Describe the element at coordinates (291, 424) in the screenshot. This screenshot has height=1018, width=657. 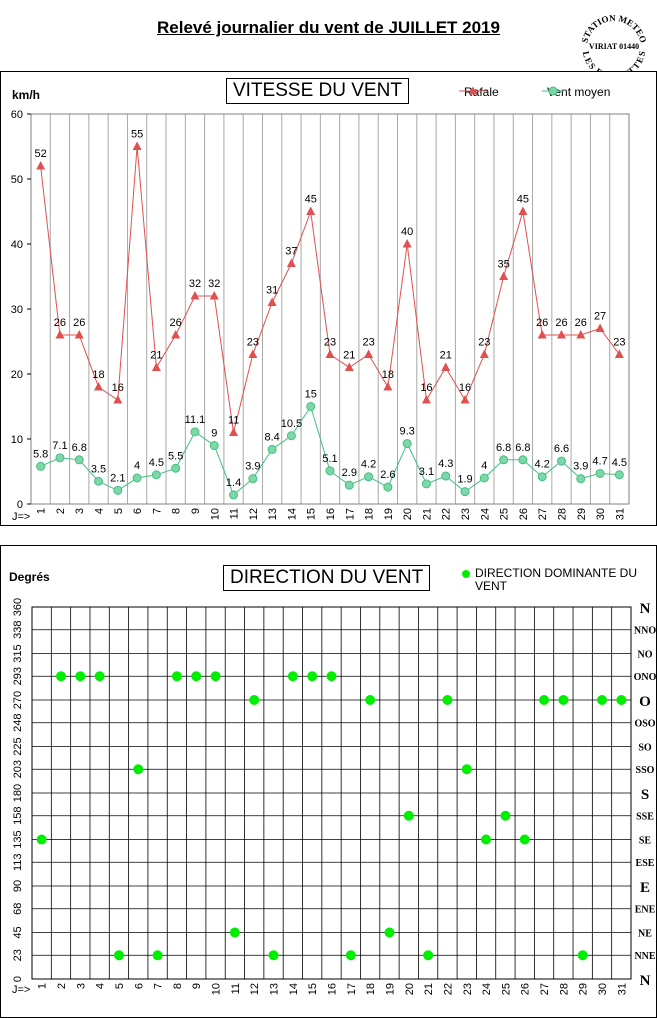
I see `data-label-vent-moyen: 10.5` at that location.